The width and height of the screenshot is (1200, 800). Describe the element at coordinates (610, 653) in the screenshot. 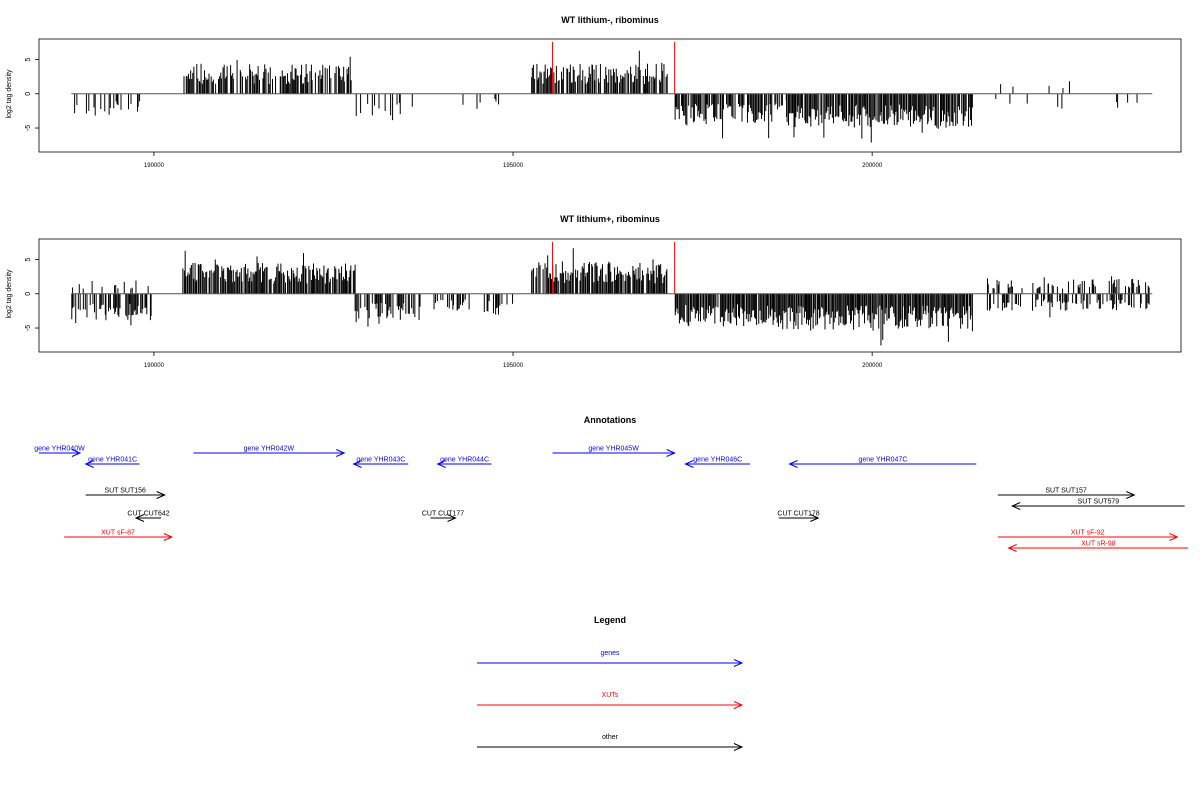

I see `legend-label: genes` at that location.